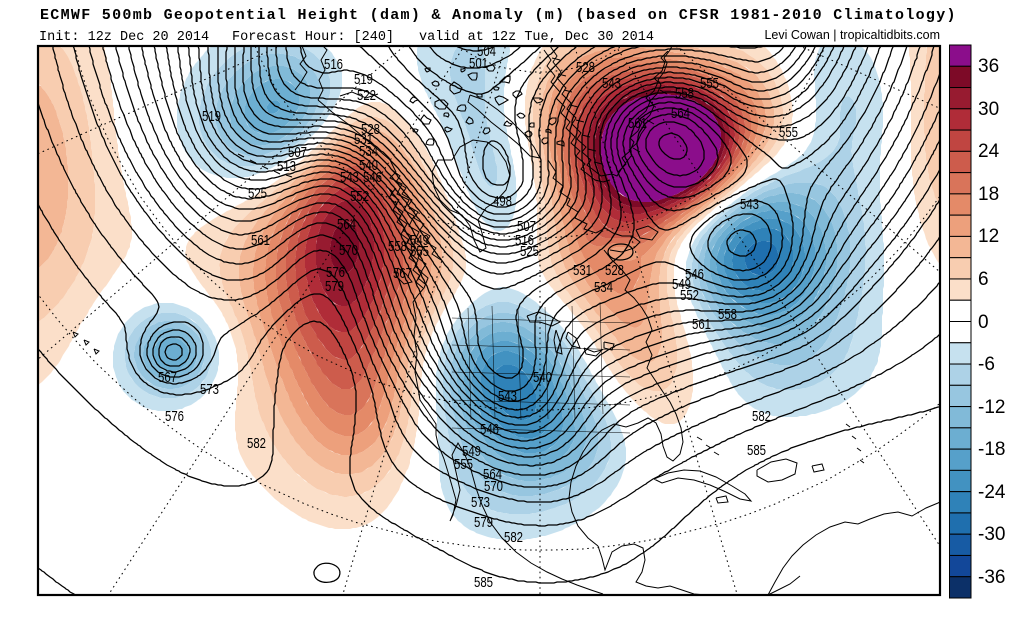 The width and height of the screenshot is (1024, 627). What do you see at coordinates (983, 322) in the screenshot?
I see `svg-text: 0` at bounding box center [983, 322].